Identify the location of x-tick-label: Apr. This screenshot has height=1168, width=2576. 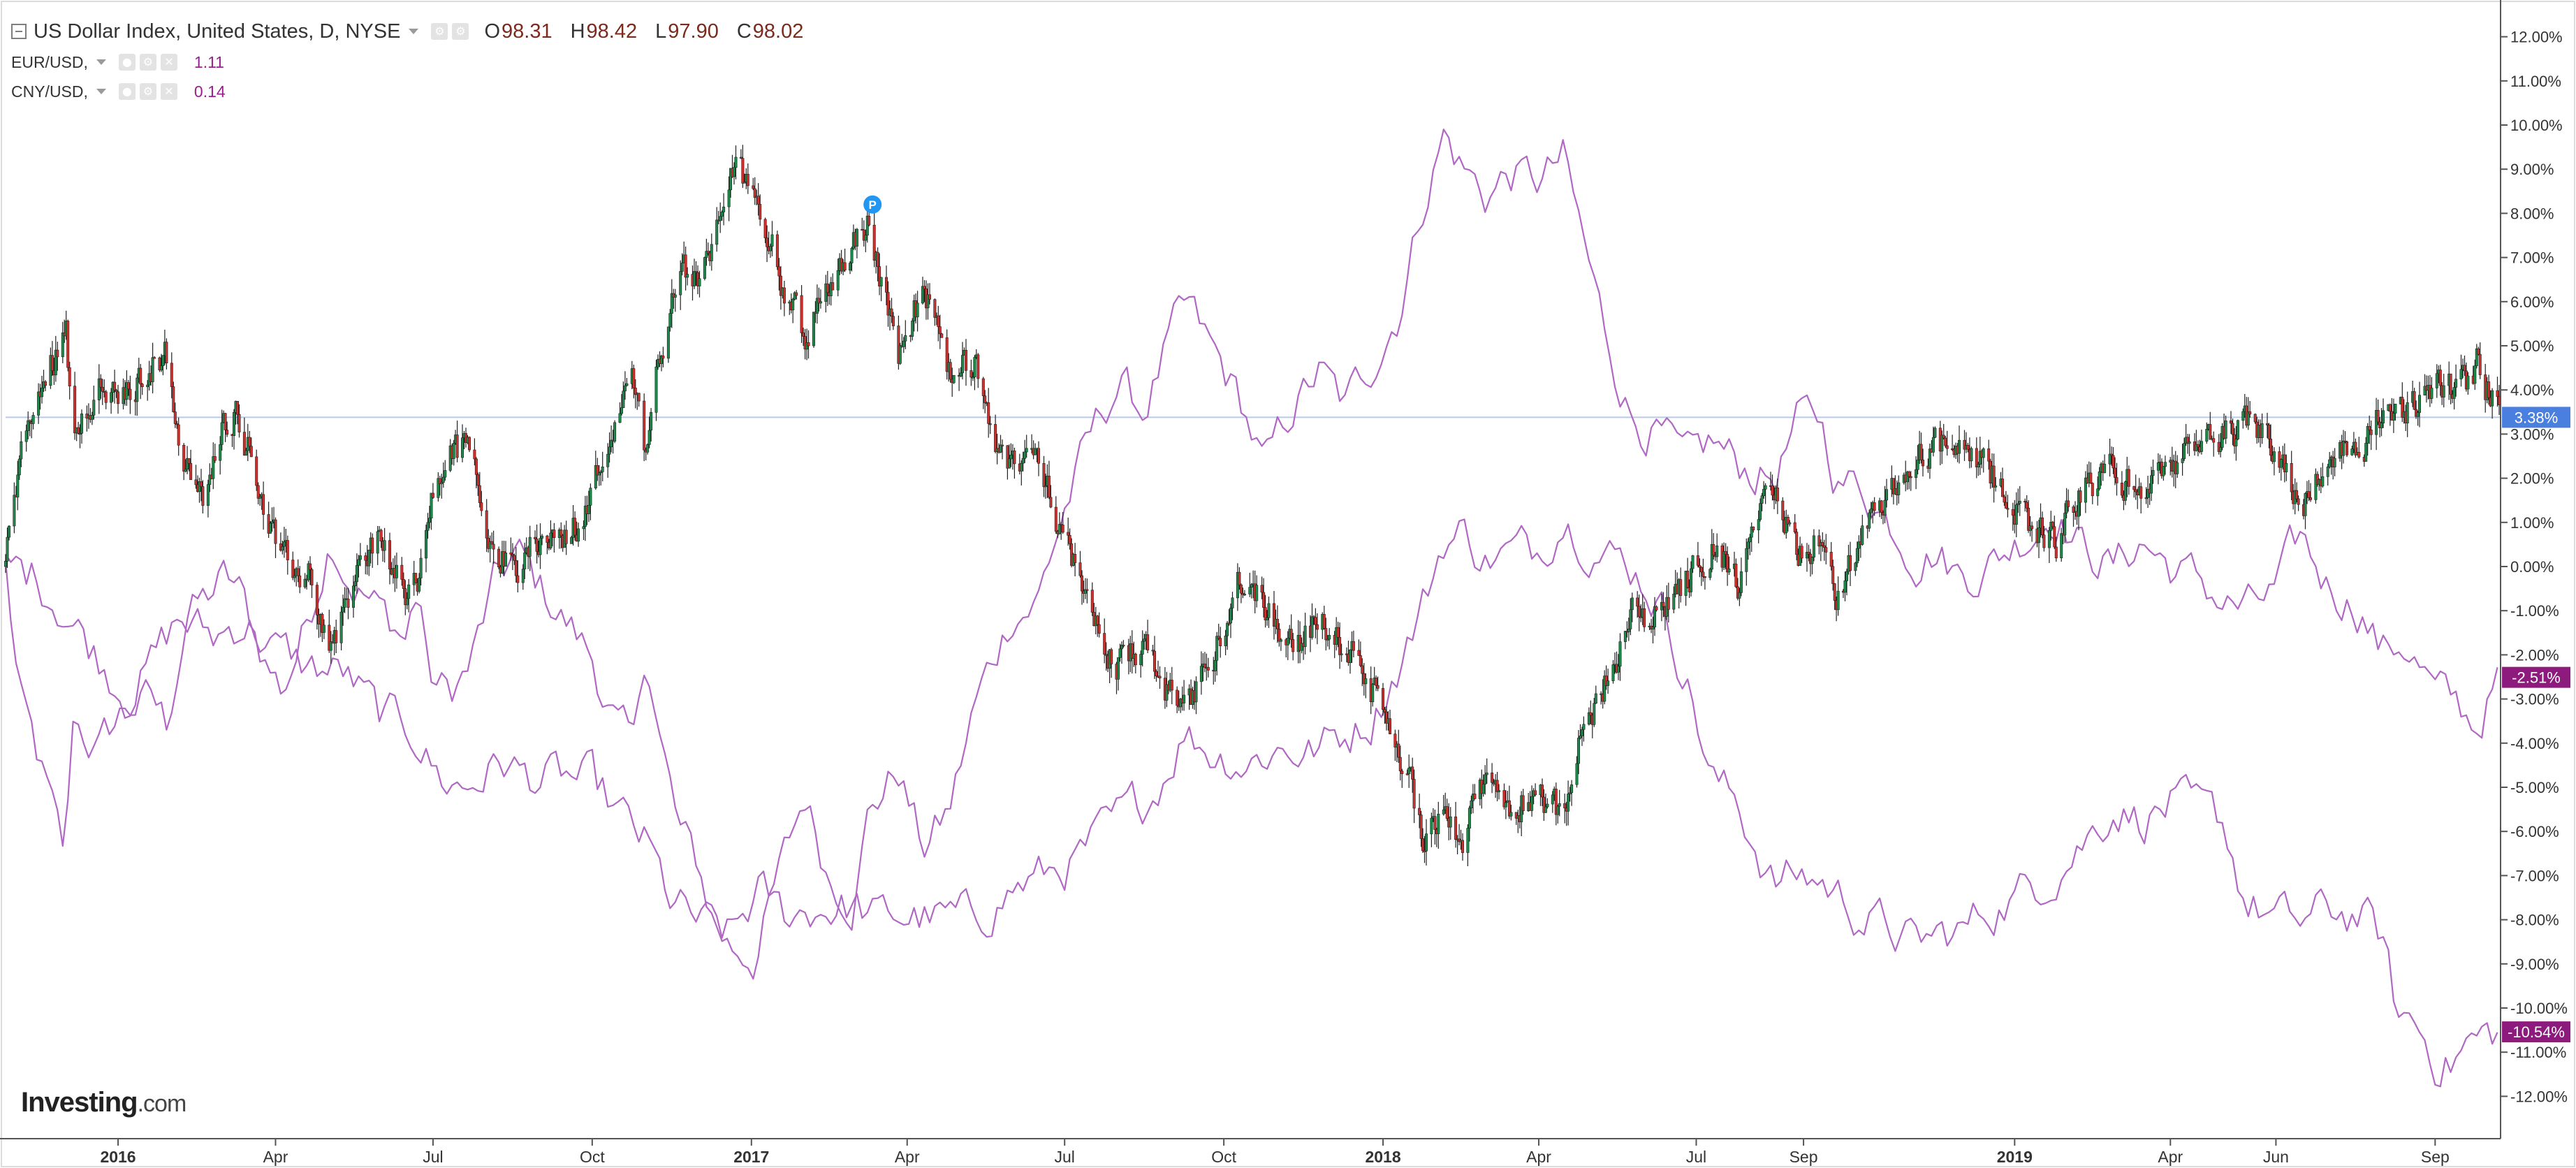
(907, 1157).